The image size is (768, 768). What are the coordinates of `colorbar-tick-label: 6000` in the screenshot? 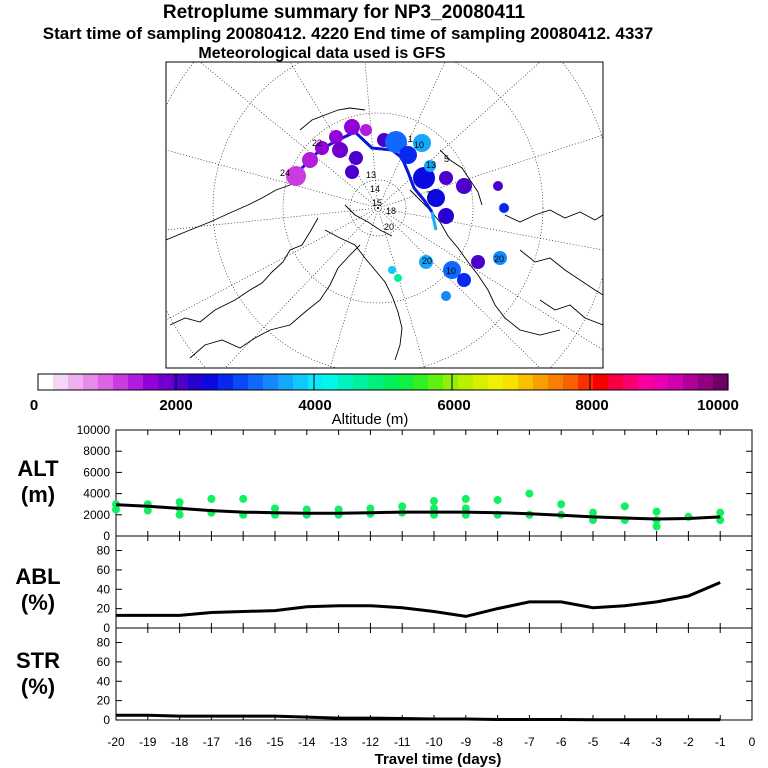 It's located at (453, 405).